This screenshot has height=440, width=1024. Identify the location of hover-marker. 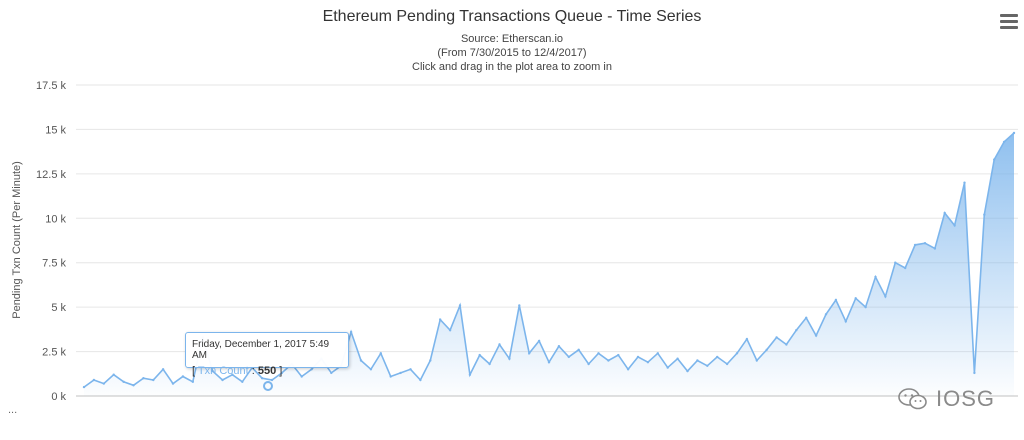
(268, 386).